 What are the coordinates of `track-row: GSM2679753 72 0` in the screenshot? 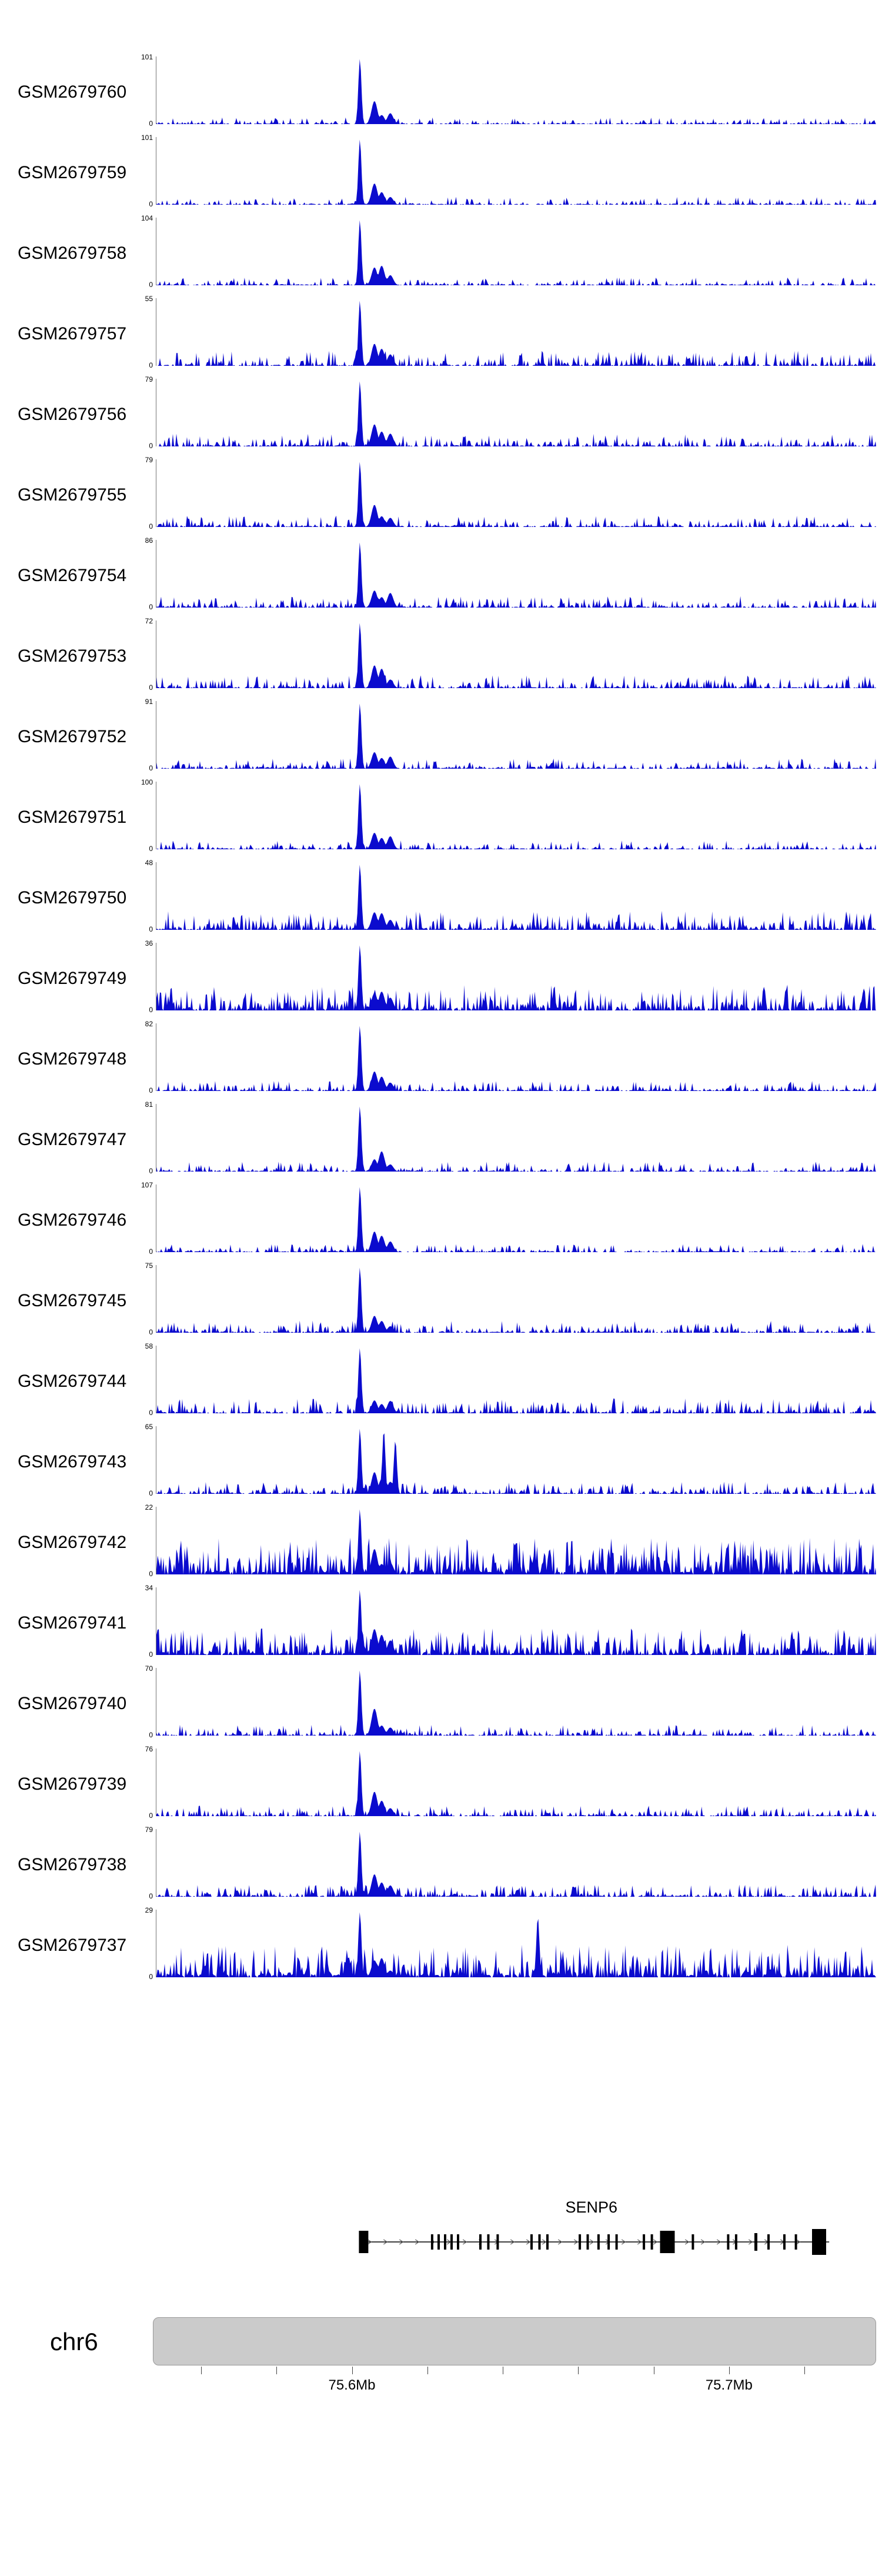 It's located at (441, 656).